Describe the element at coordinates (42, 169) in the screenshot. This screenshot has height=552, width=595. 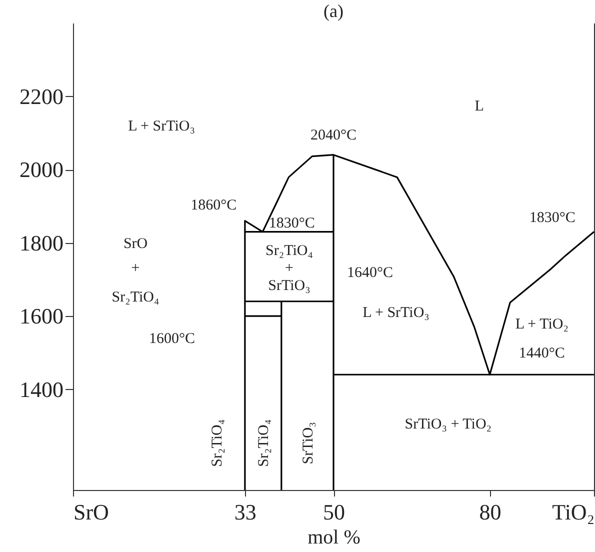
I see `y-tick-label: 2000` at that location.